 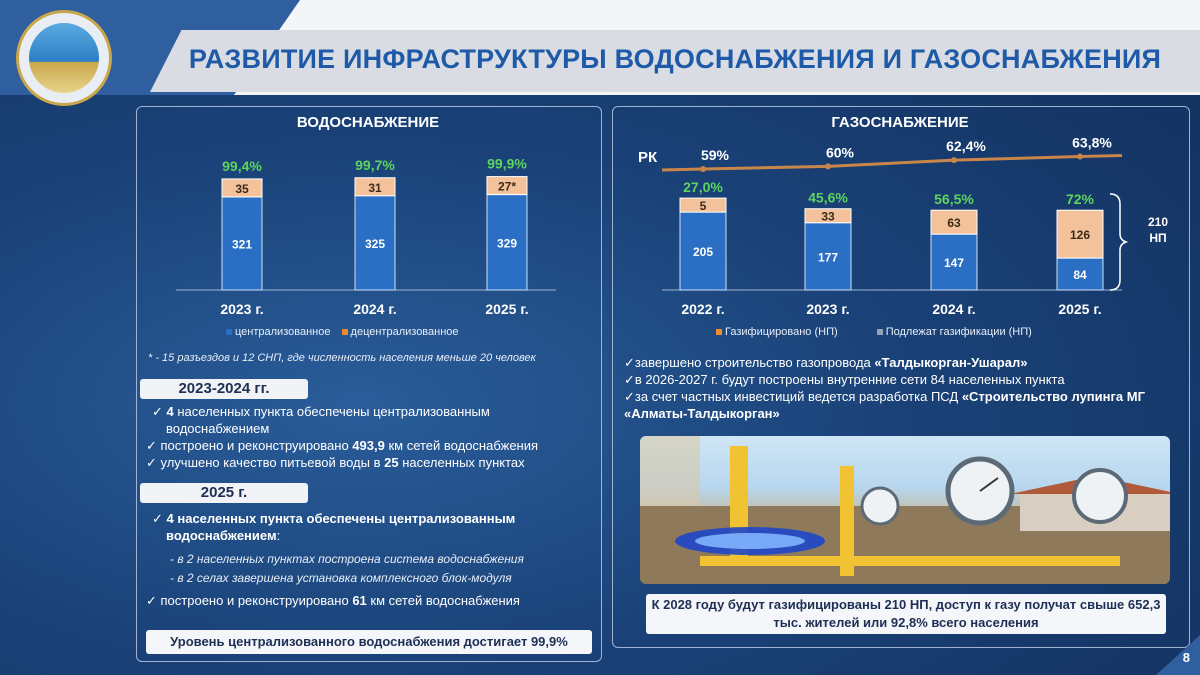 I want to click on bar-value-centralized: 321, so click(x=242, y=244).